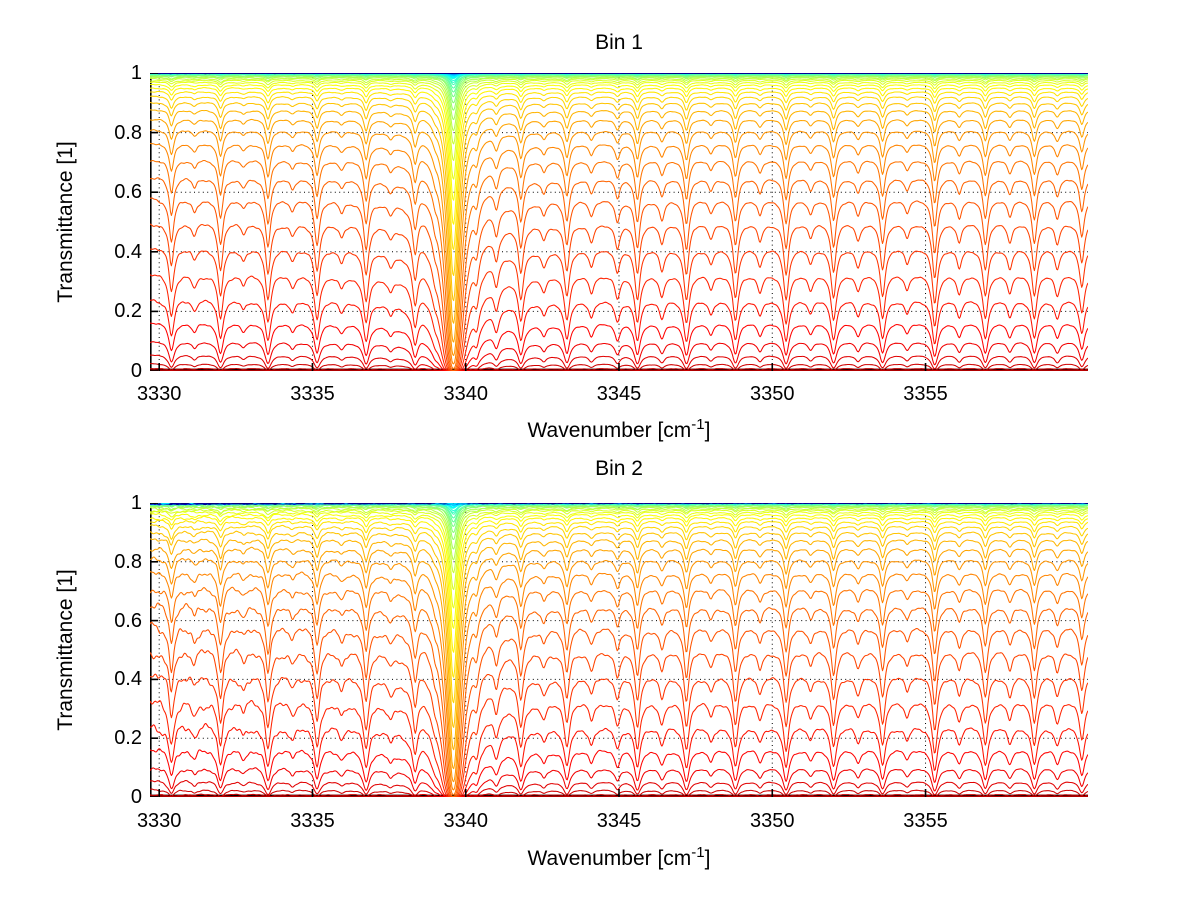 Image resolution: width=1200 pixels, height=901 pixels. Describe the element at coordinates (619, 468) in the screenshot. I see `plot-title-bin2: Bin 2` at that location.